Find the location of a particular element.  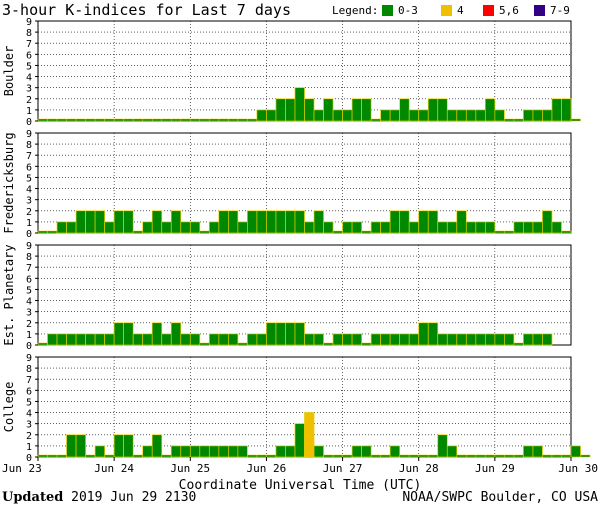

panel-name: Fredericksburg is located at coordinates (9, 182).